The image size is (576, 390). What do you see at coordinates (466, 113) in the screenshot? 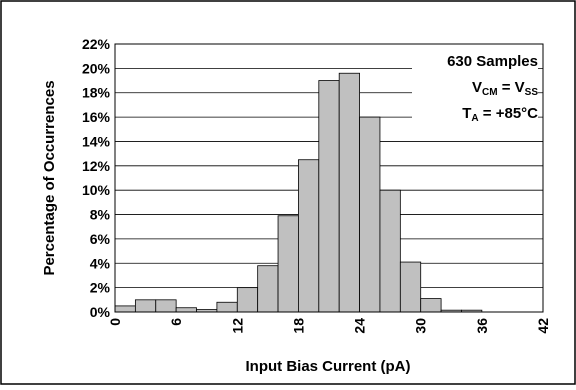
I see `annotation-ta-t: T` at bounding box center [466, 113].